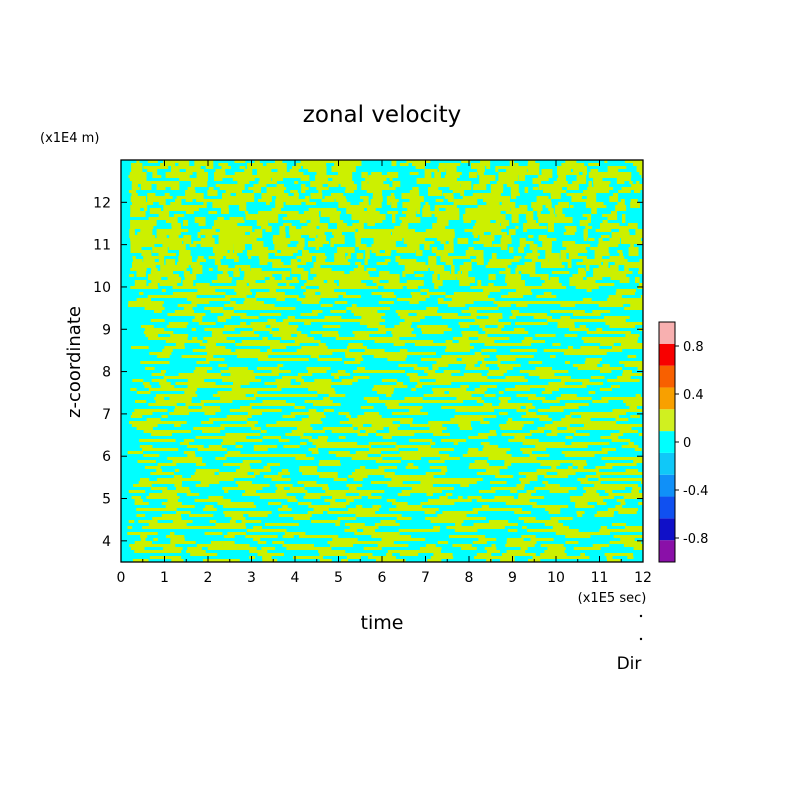 This screenshot has width=804, height=804. What do you see at coordinates (106, 500) in the screenshot?
I see `y-tick-label: 5` at bounding box center [106, 500].